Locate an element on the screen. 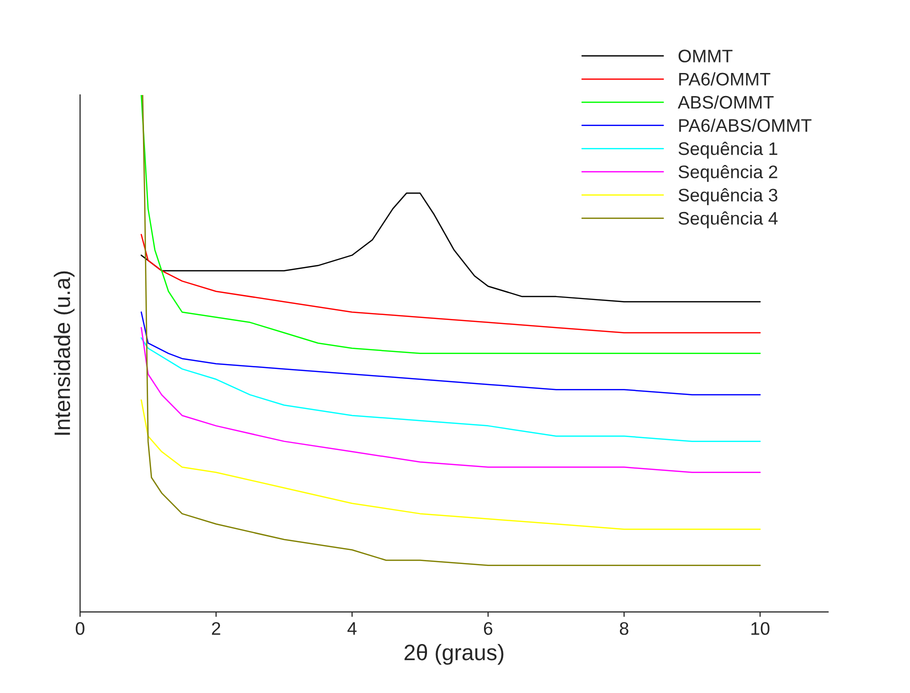 The image size is (910, 693). legend-label: PA6/OMMT is located at coordinates (724, 79).